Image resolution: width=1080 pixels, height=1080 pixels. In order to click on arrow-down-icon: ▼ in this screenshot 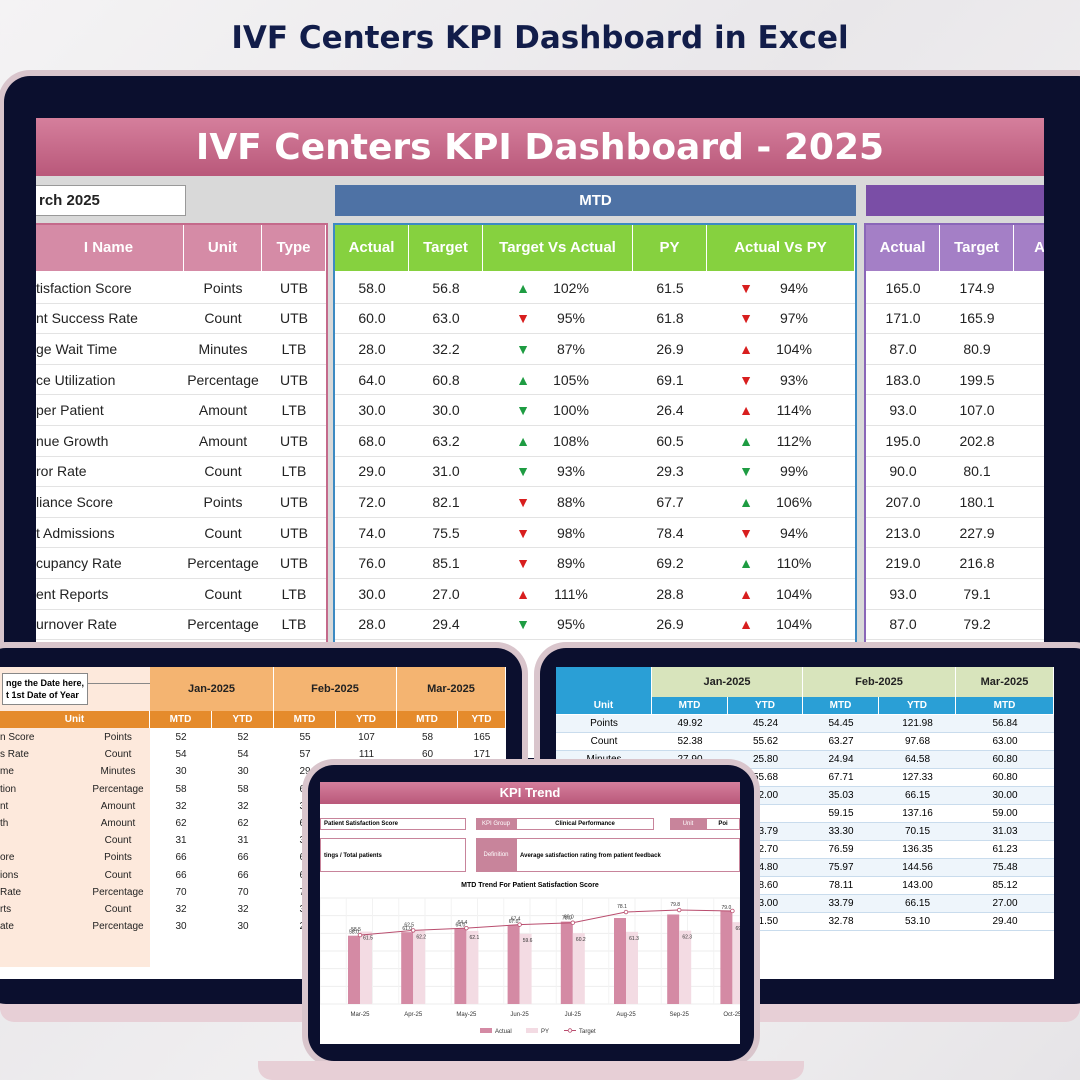, I will do `click(523, 318)`.